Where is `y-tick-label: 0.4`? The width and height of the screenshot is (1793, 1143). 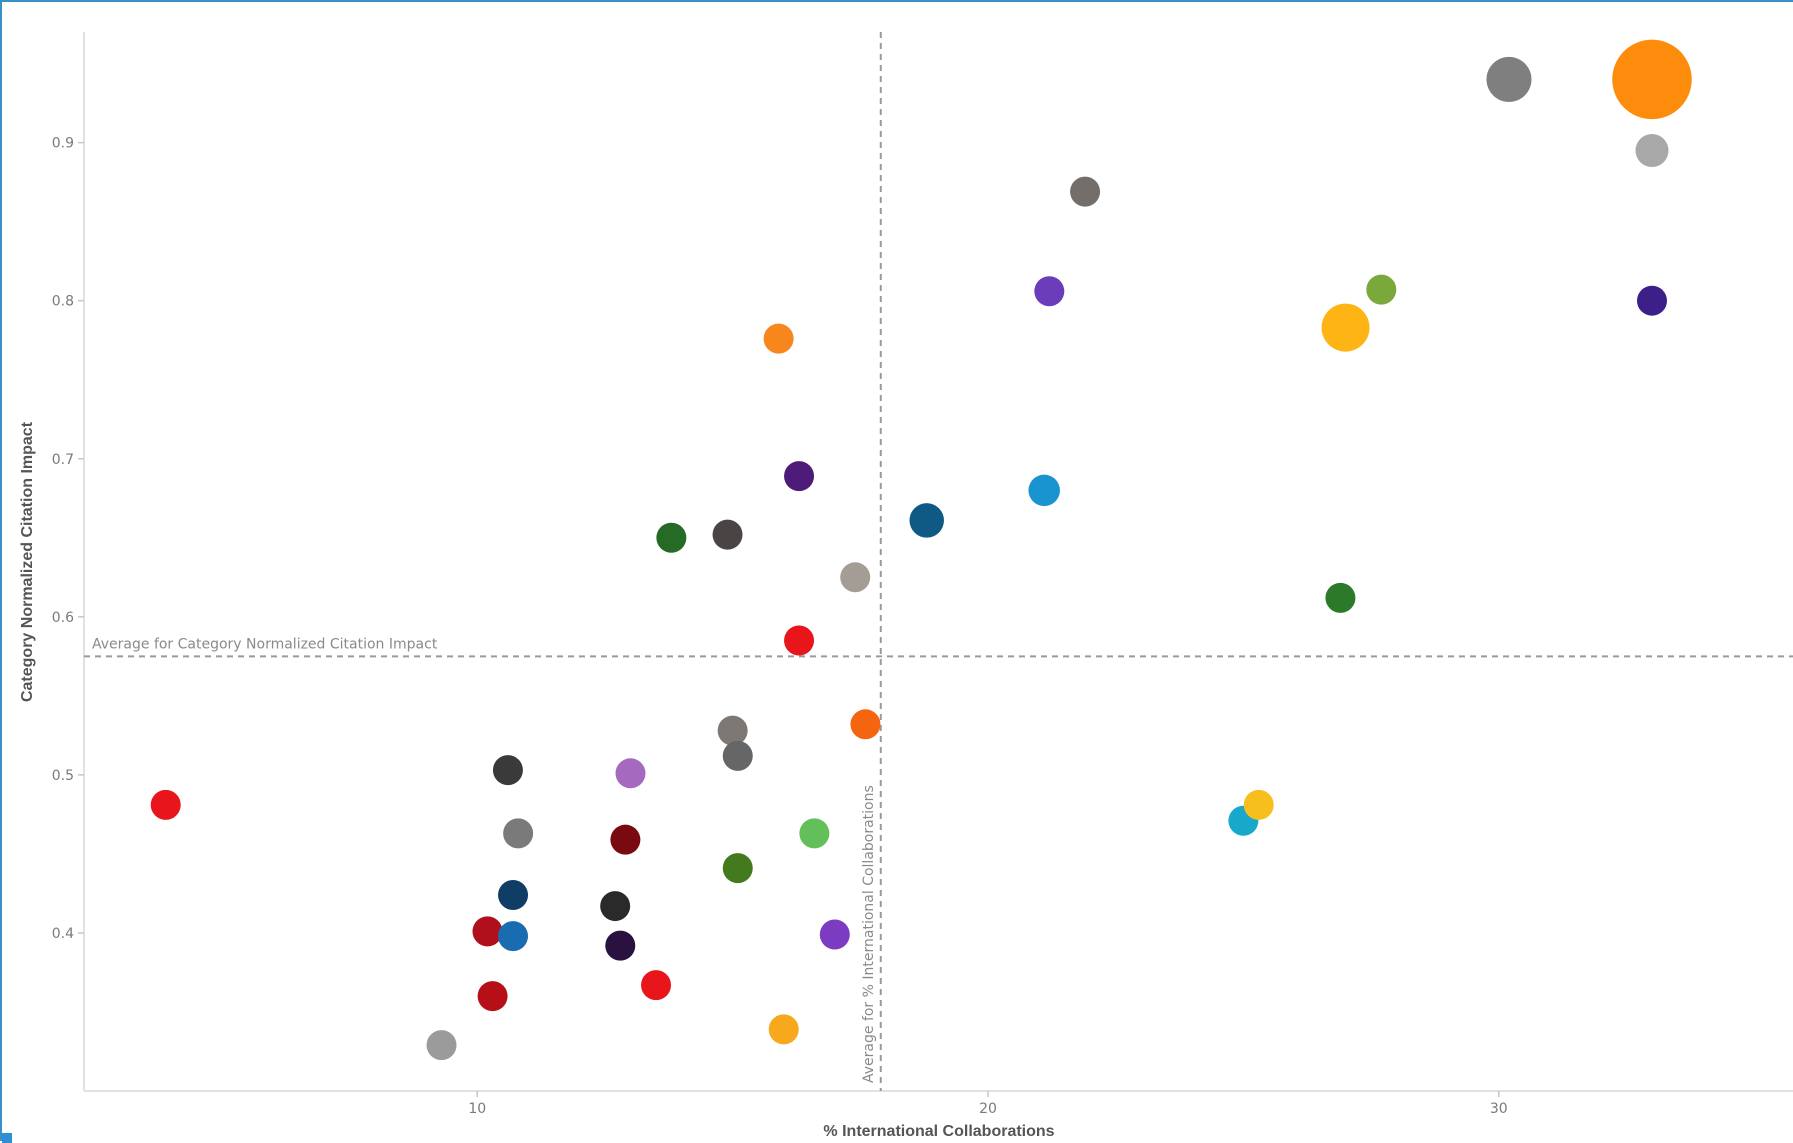 y-tick-label: 0.4 is located at coordinates (63, 934).